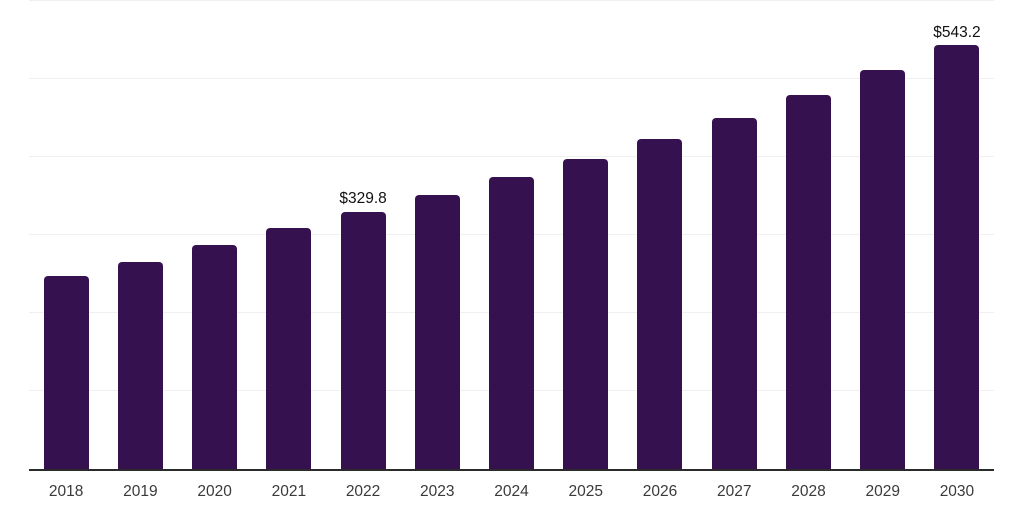 This screenshot has height=512, width=1024. What do you see at coordinates (140, 491) in the screenshot?
I see `x-tick-label-2019: 2019` at bounding box center [140, 491].